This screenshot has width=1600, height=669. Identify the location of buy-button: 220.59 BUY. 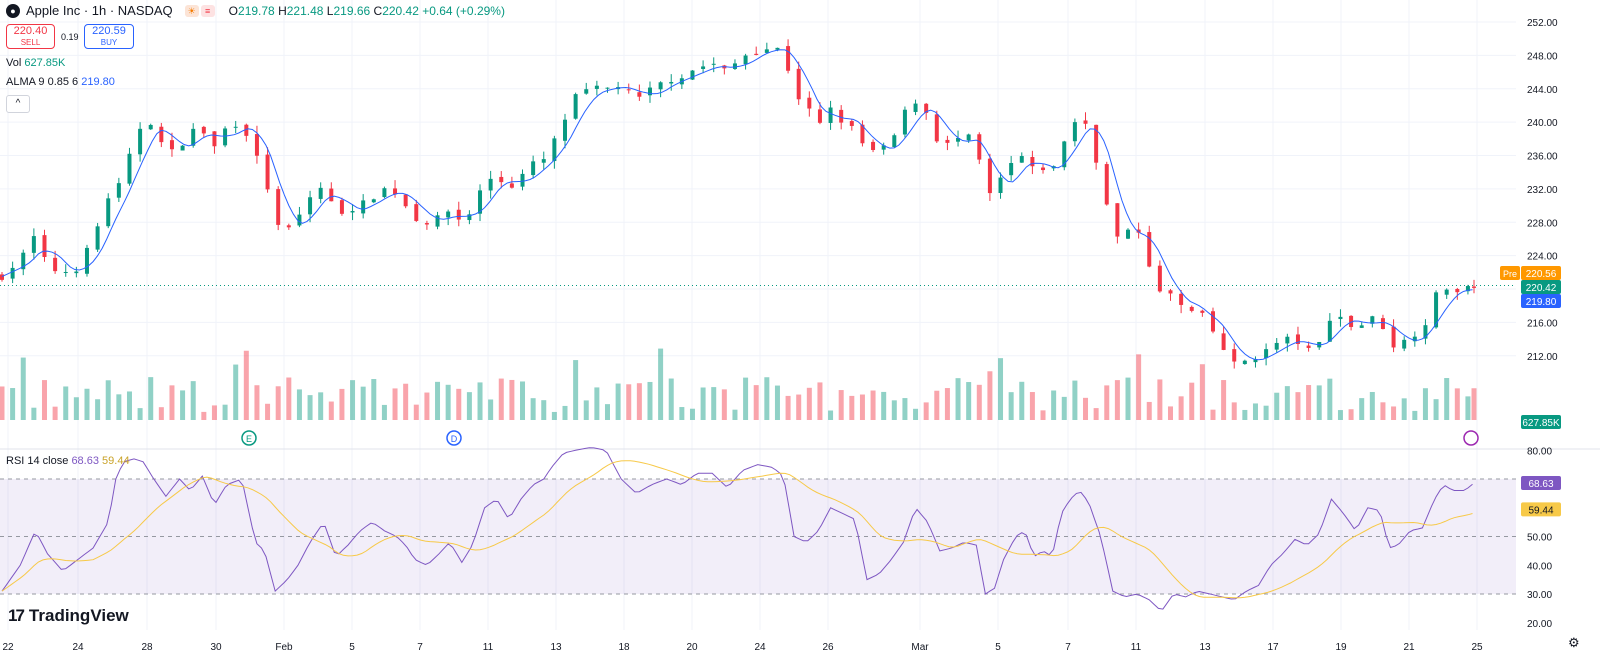
(109, 36).